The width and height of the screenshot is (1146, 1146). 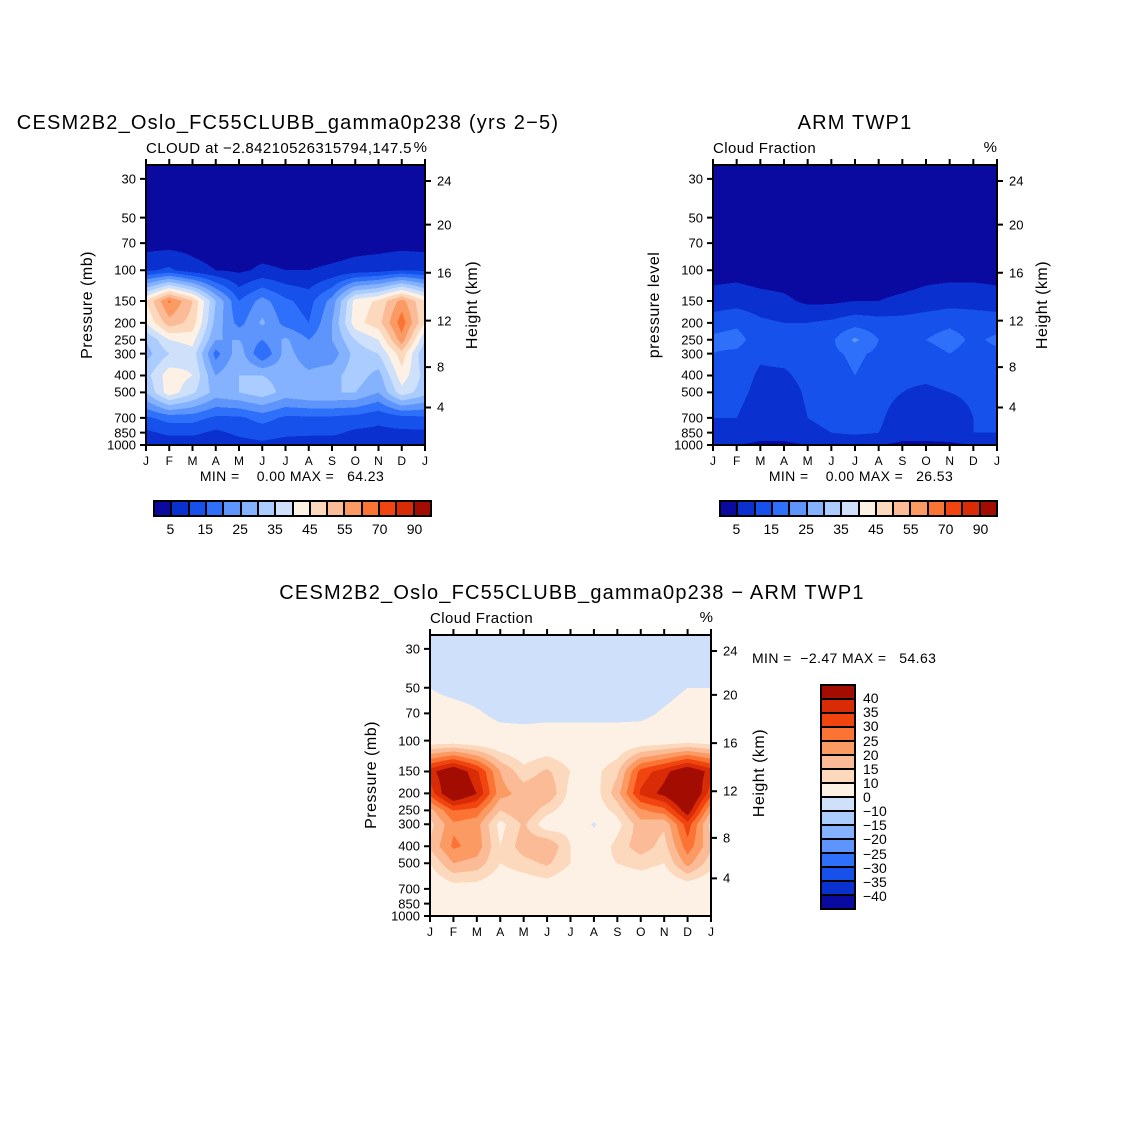 What do you see at coordinates (617, 932) in the screenshot?
I see `month-tick-label: S` at bounding box center [617, 932].